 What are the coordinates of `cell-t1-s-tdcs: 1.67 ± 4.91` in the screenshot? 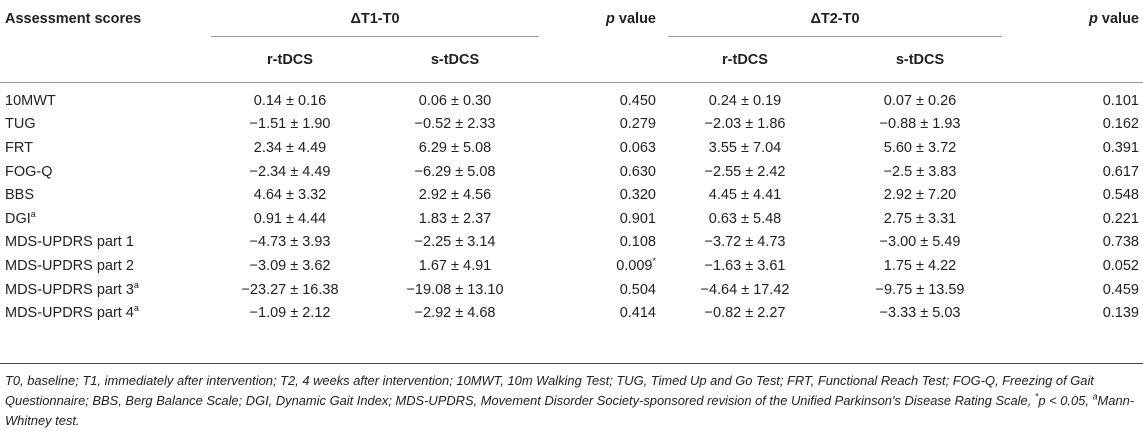 It's located at (455, 266).